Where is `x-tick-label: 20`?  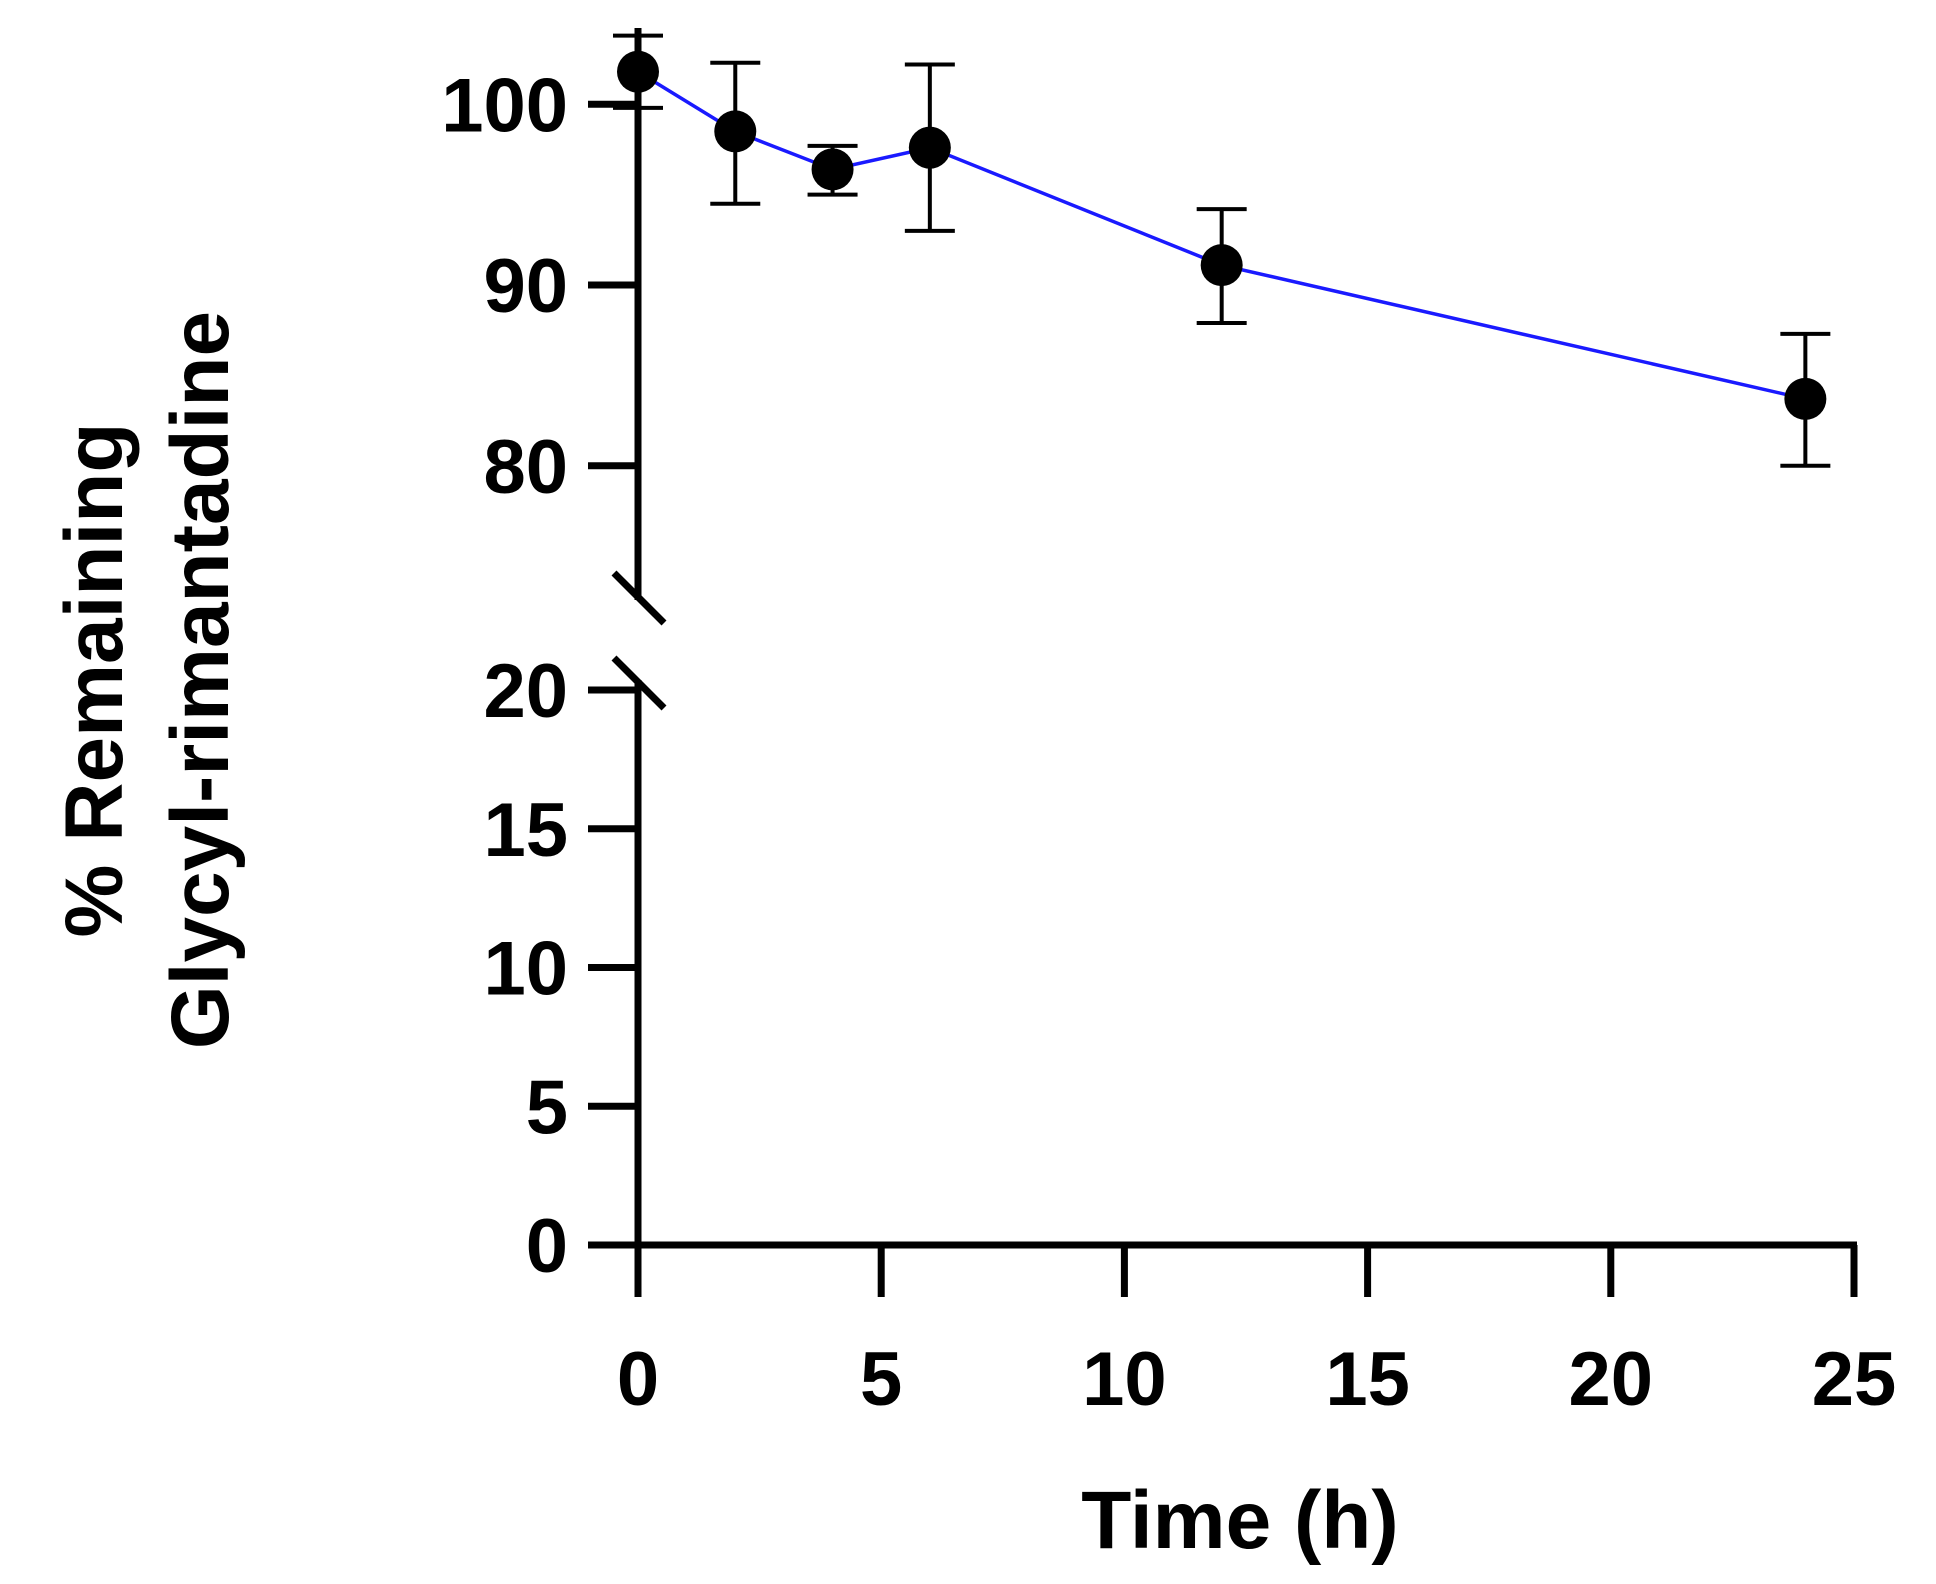
x-tick-label: 20 is located at coordinates (1611, 1379).